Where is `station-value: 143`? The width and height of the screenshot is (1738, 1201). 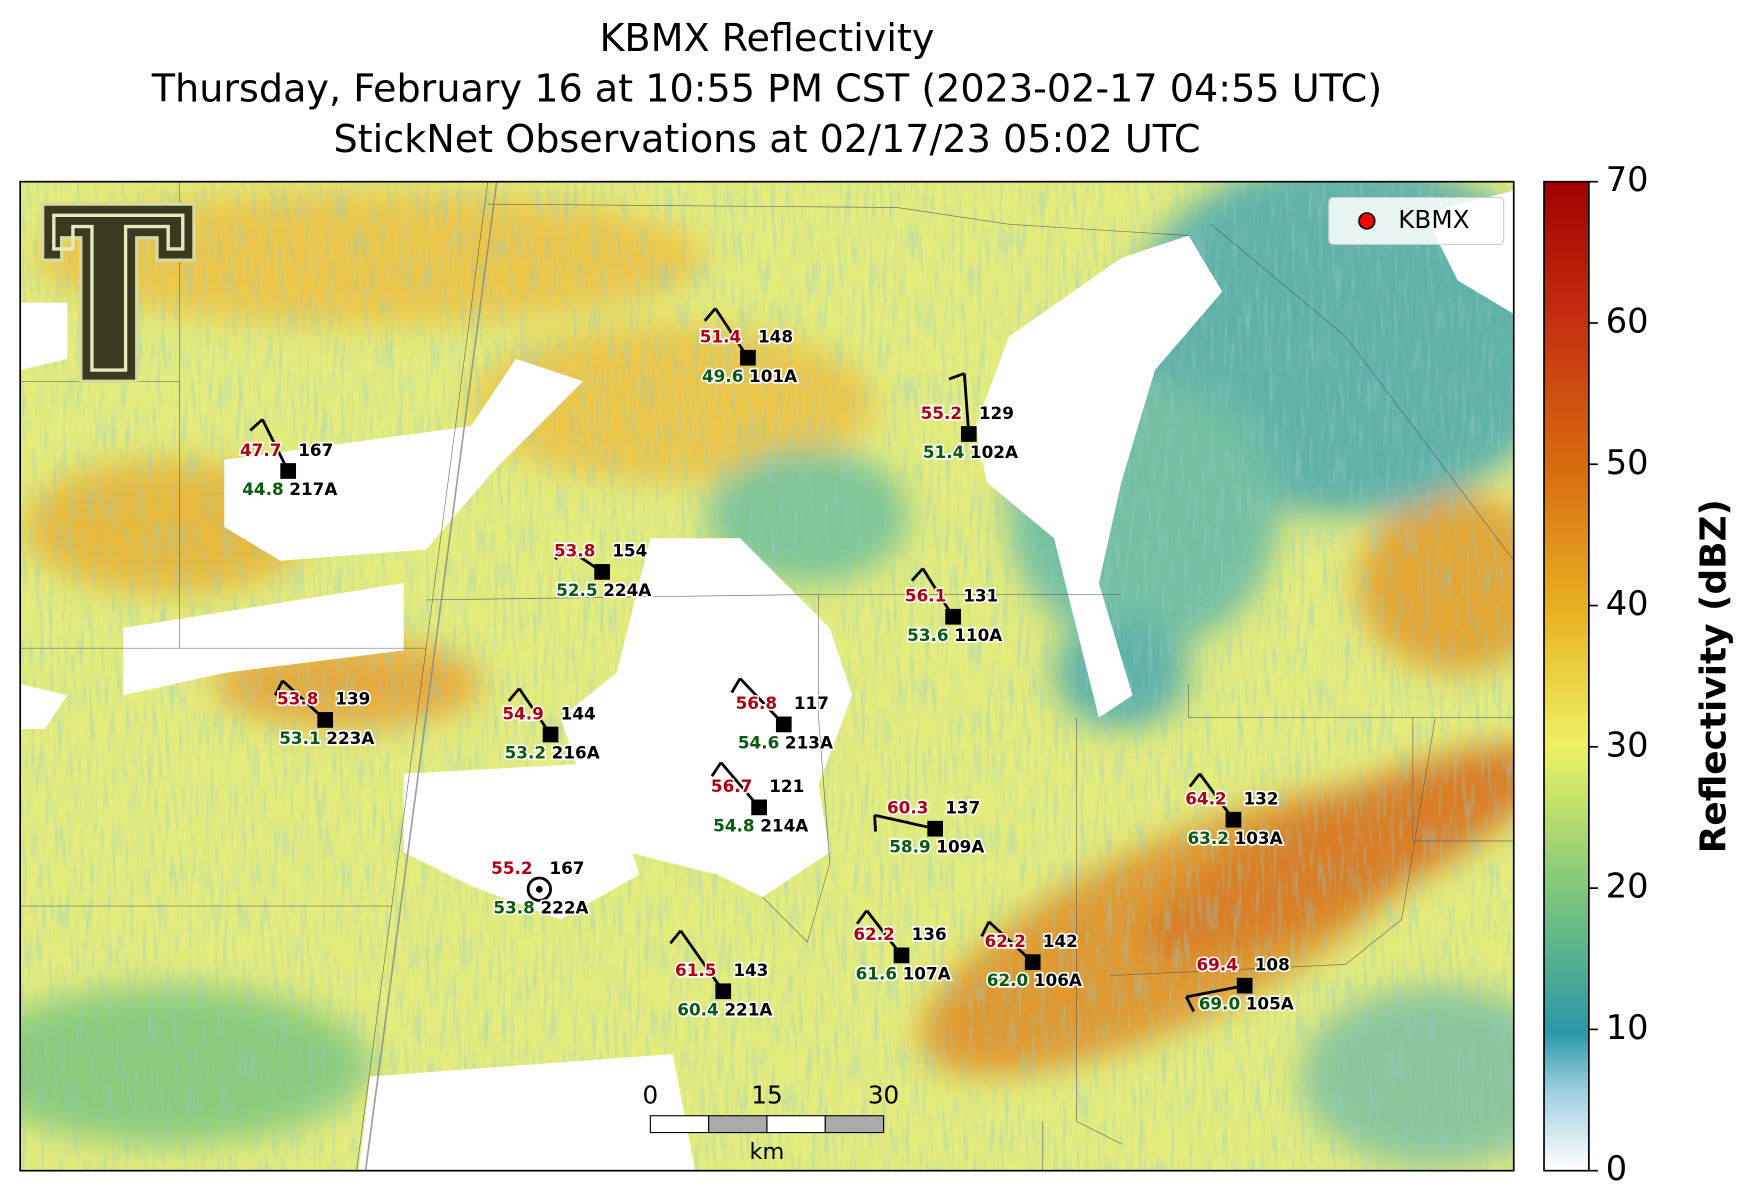
station-value: 143 is located at coordinates (750, 970).